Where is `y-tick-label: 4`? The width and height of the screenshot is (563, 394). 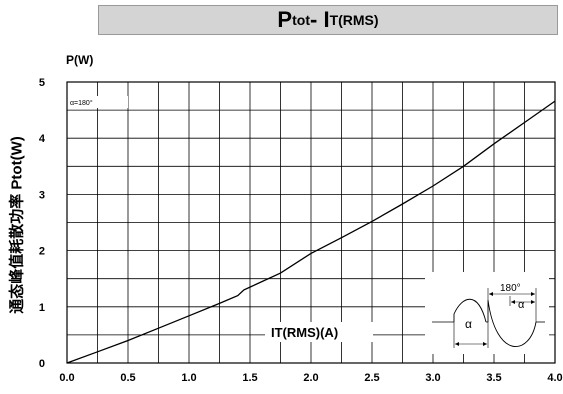
y-tick-label: 4 is located at coordinates (42, 139).